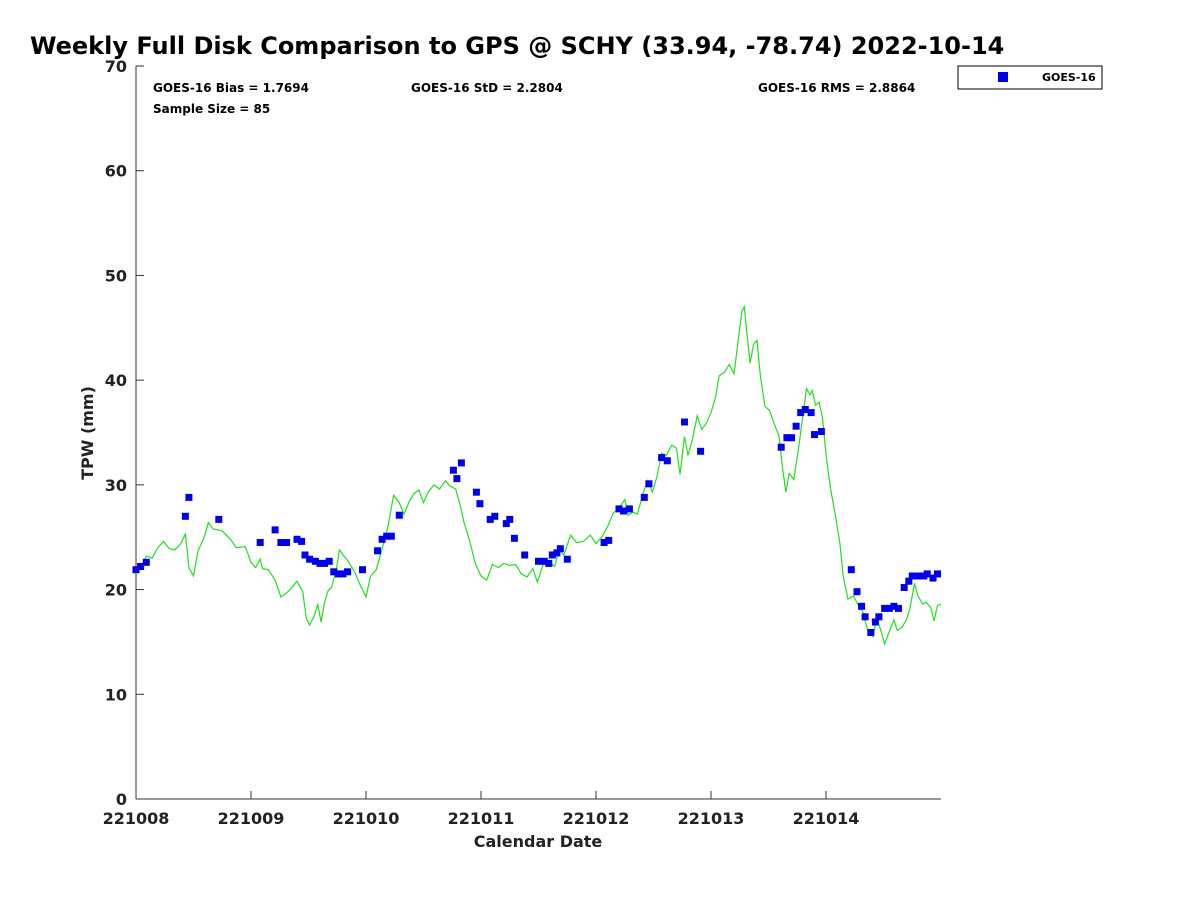  I want to click on y-tick-label: 40, so click(116, 380).